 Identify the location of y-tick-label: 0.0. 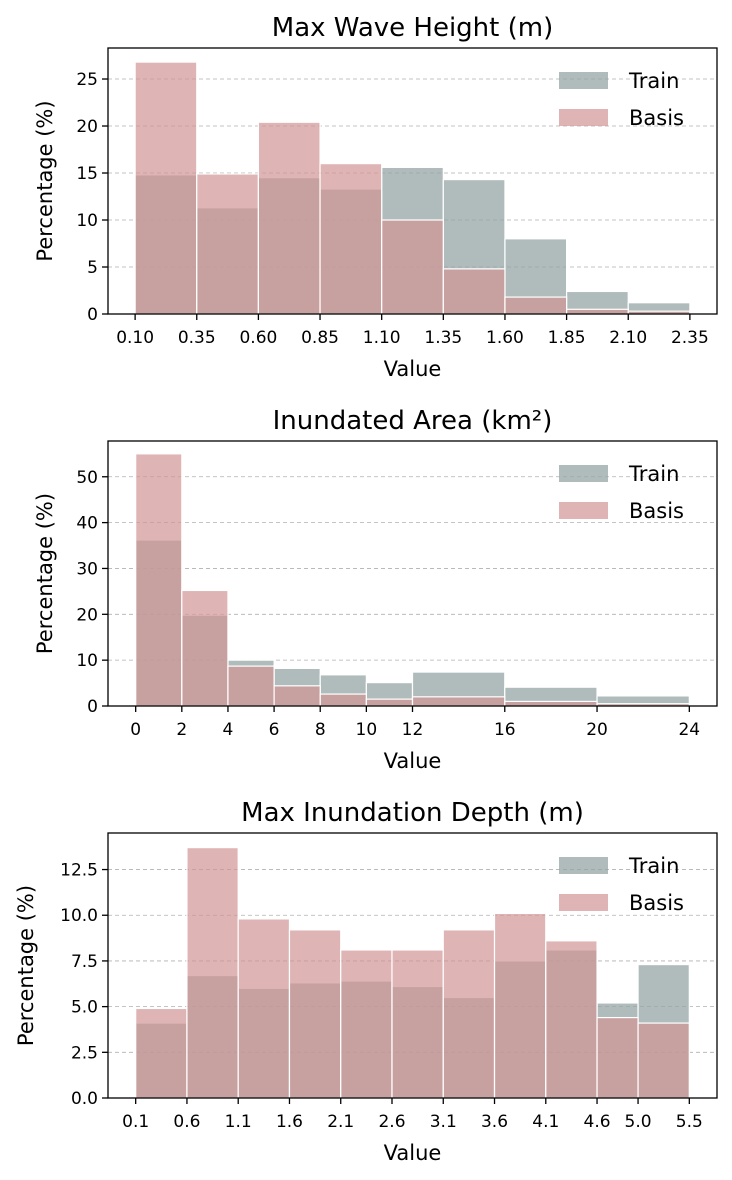
(84, 1099).